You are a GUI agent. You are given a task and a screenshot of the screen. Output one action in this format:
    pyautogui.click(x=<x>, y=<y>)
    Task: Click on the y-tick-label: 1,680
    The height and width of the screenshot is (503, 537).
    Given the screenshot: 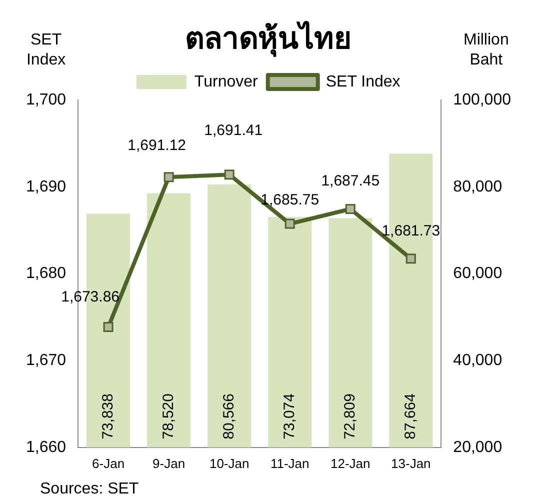 What is the action you would take?
    pyautogui.click(x=46, y=273)
    